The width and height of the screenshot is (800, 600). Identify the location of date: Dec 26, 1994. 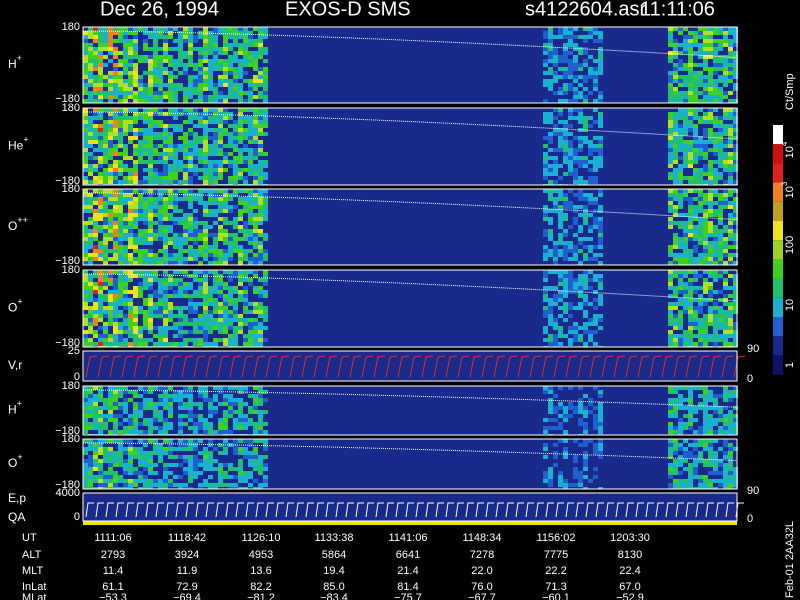
(159, 10).